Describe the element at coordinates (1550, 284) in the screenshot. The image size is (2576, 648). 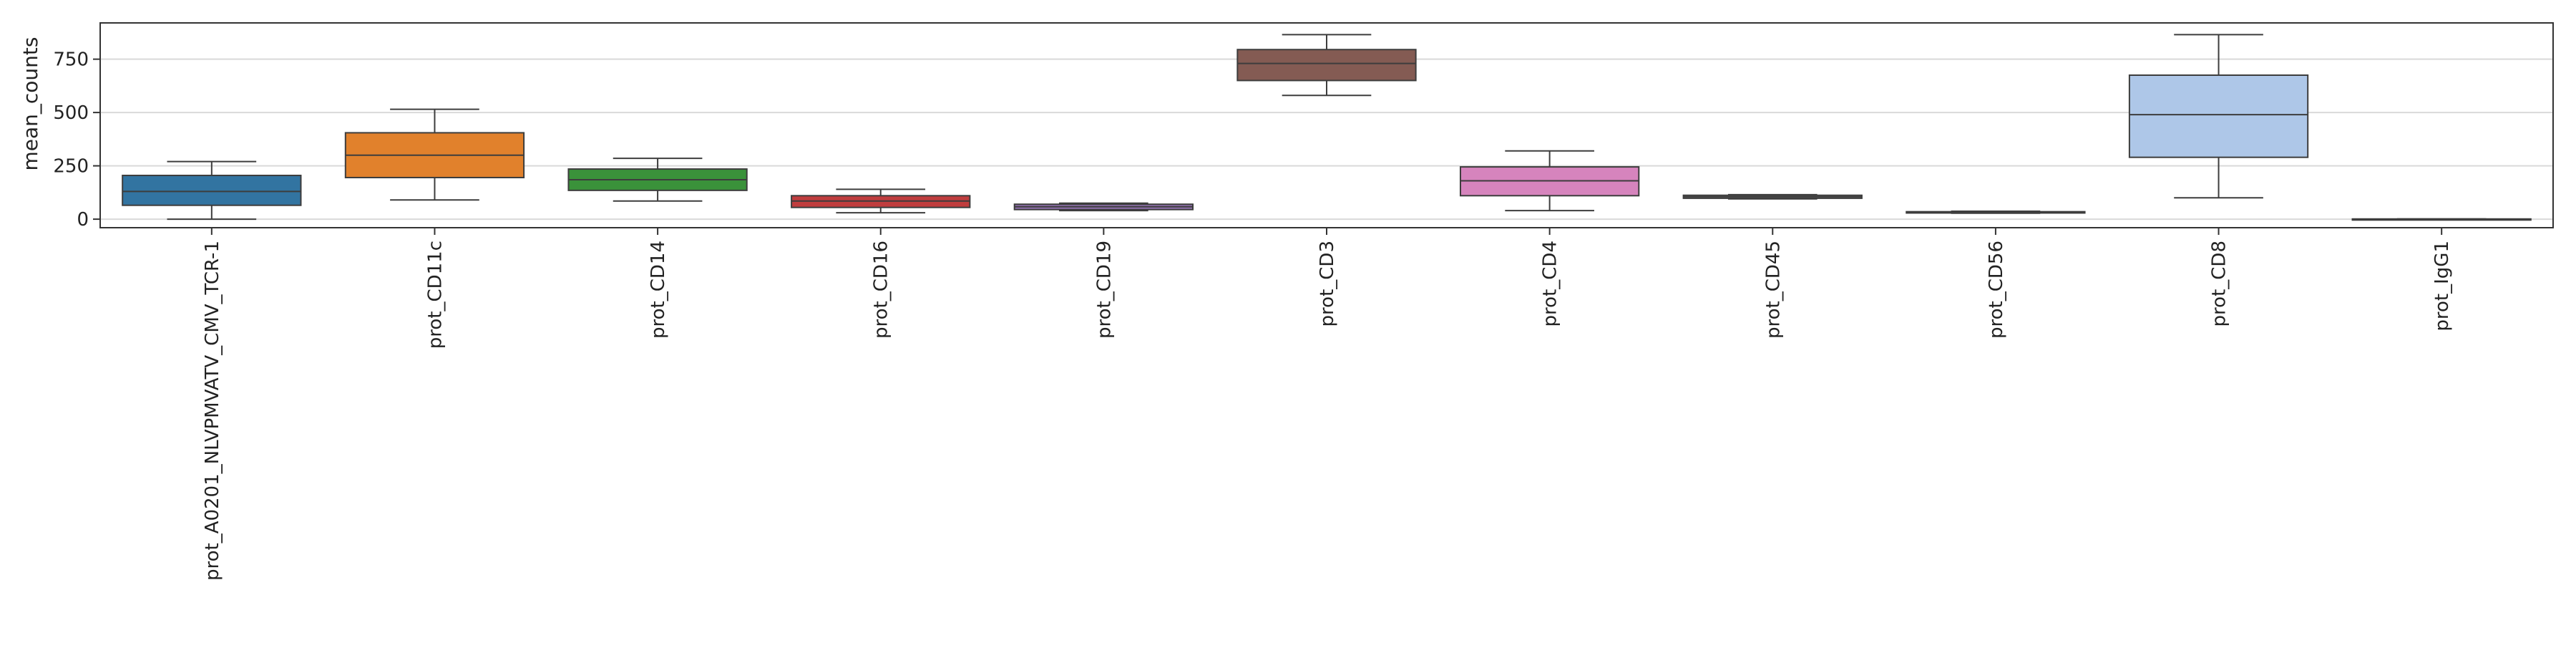
I see `x-tick-label: prot_CD4` at that location.